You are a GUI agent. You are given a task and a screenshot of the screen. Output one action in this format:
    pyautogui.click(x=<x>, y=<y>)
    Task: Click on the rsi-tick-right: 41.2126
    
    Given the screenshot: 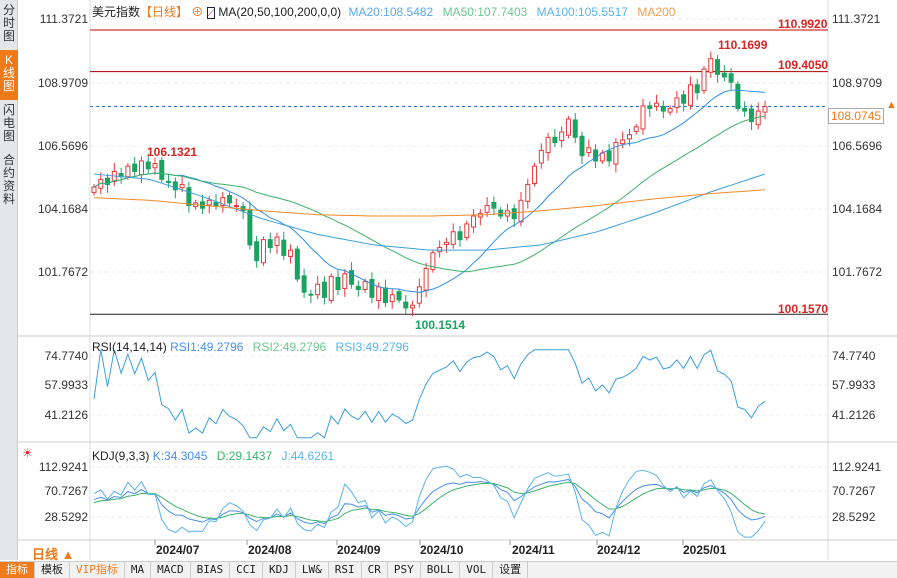 What is the action you would take?
    pyautogui.click(x=854, y=415)
    